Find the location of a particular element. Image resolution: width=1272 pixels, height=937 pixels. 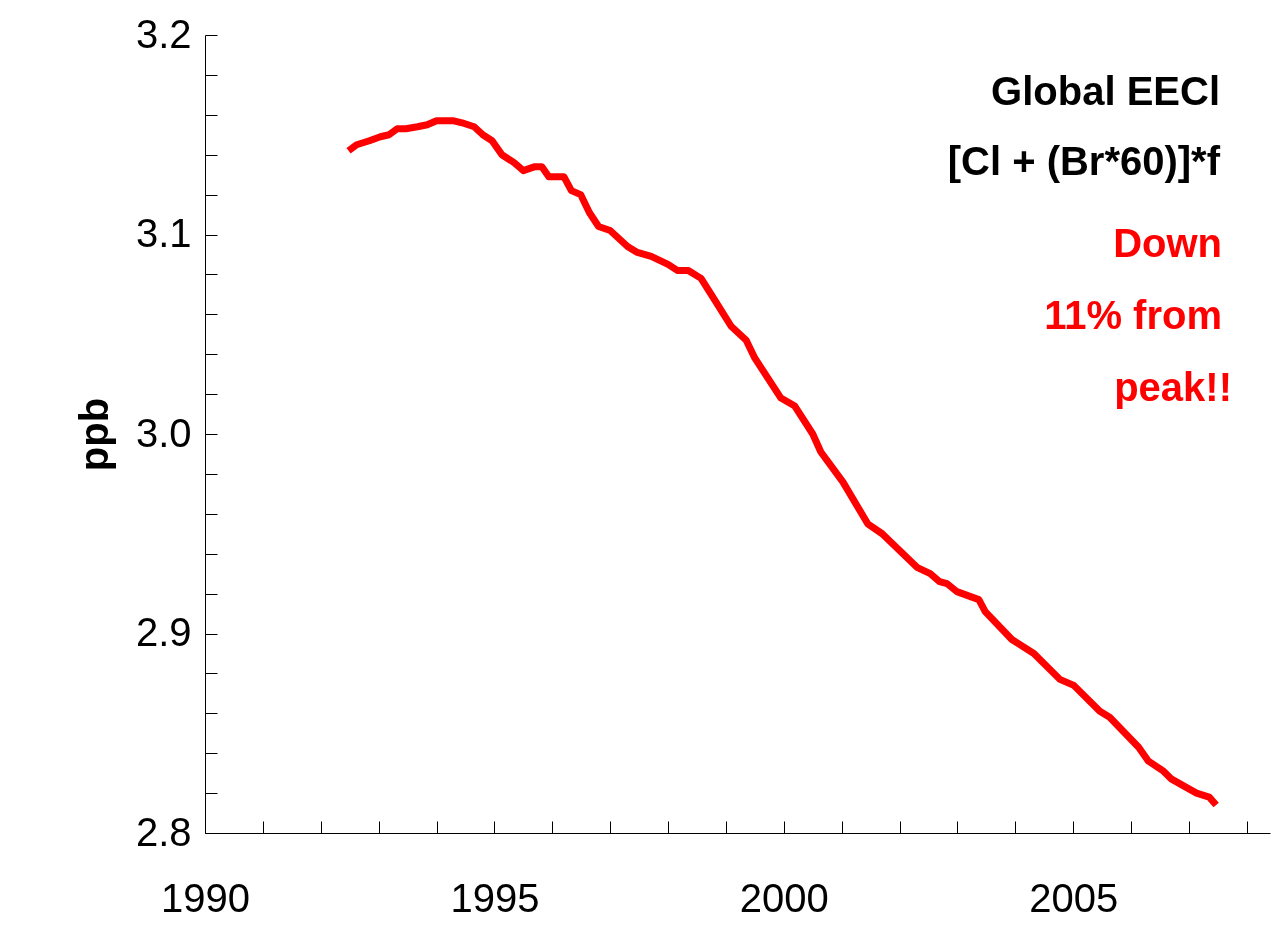

y-axis-title: ppb is located at coordinates (93, 434).